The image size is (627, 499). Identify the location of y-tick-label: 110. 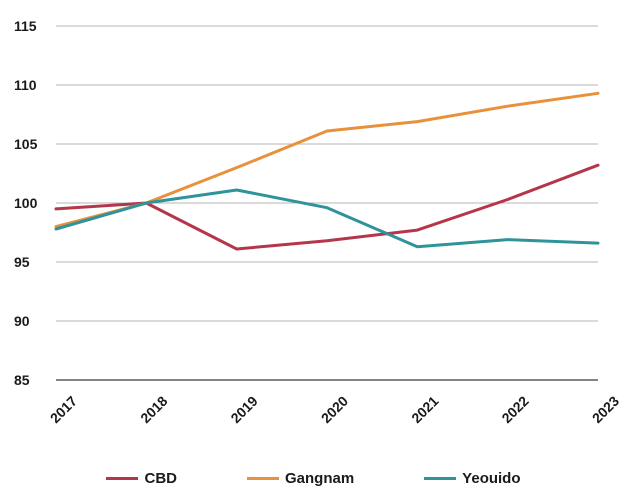
(25, 85).